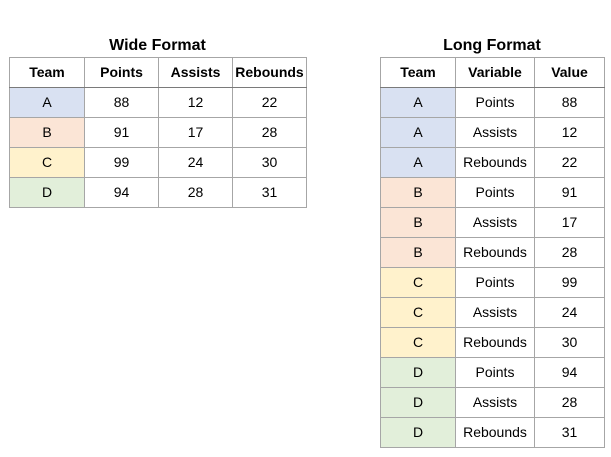 This screenshot has width=611, height=457. I want to click on table-row: B Rebounds 28, so click(492, 252).